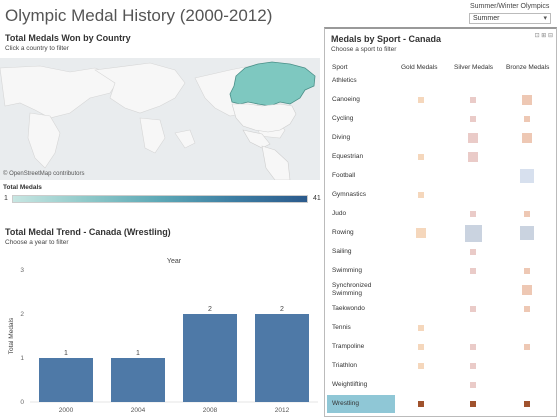 The height and width of the screenshot is (419, 558). Describe the element at coordinates (282, 410) in the screenshot. I see `x-tick-label: 2012` at that location.